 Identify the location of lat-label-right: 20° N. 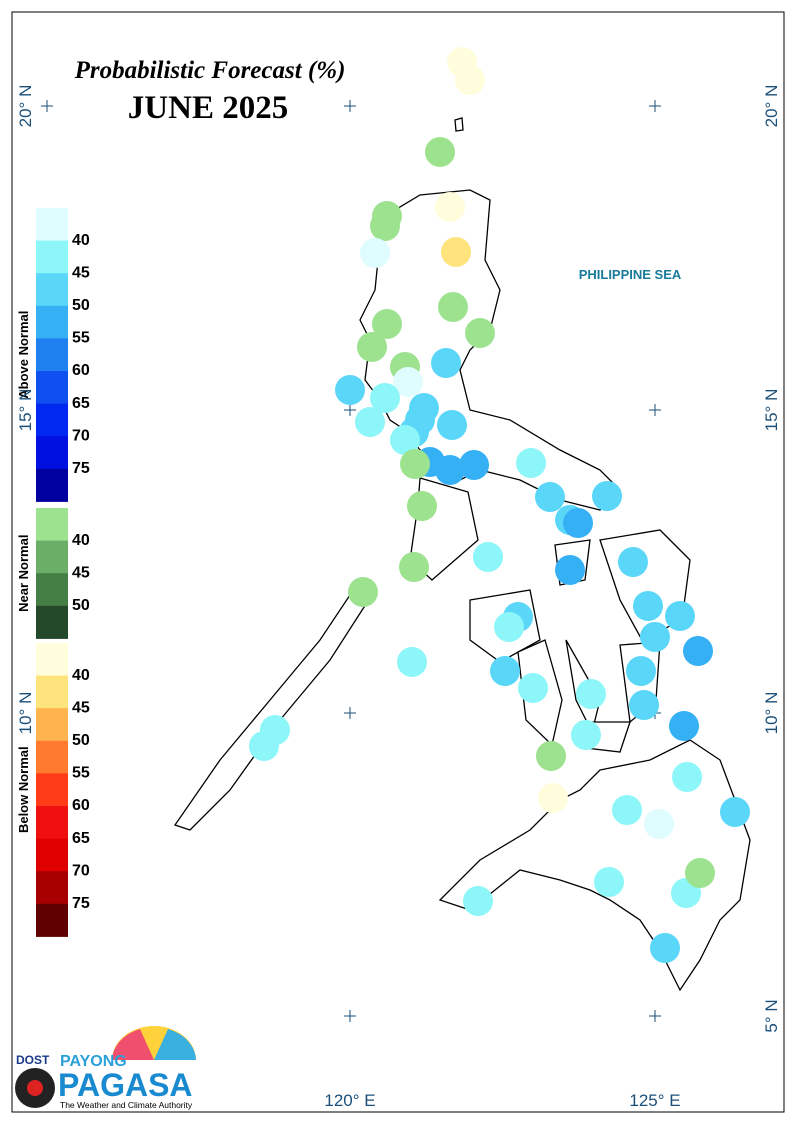
(771, 106).